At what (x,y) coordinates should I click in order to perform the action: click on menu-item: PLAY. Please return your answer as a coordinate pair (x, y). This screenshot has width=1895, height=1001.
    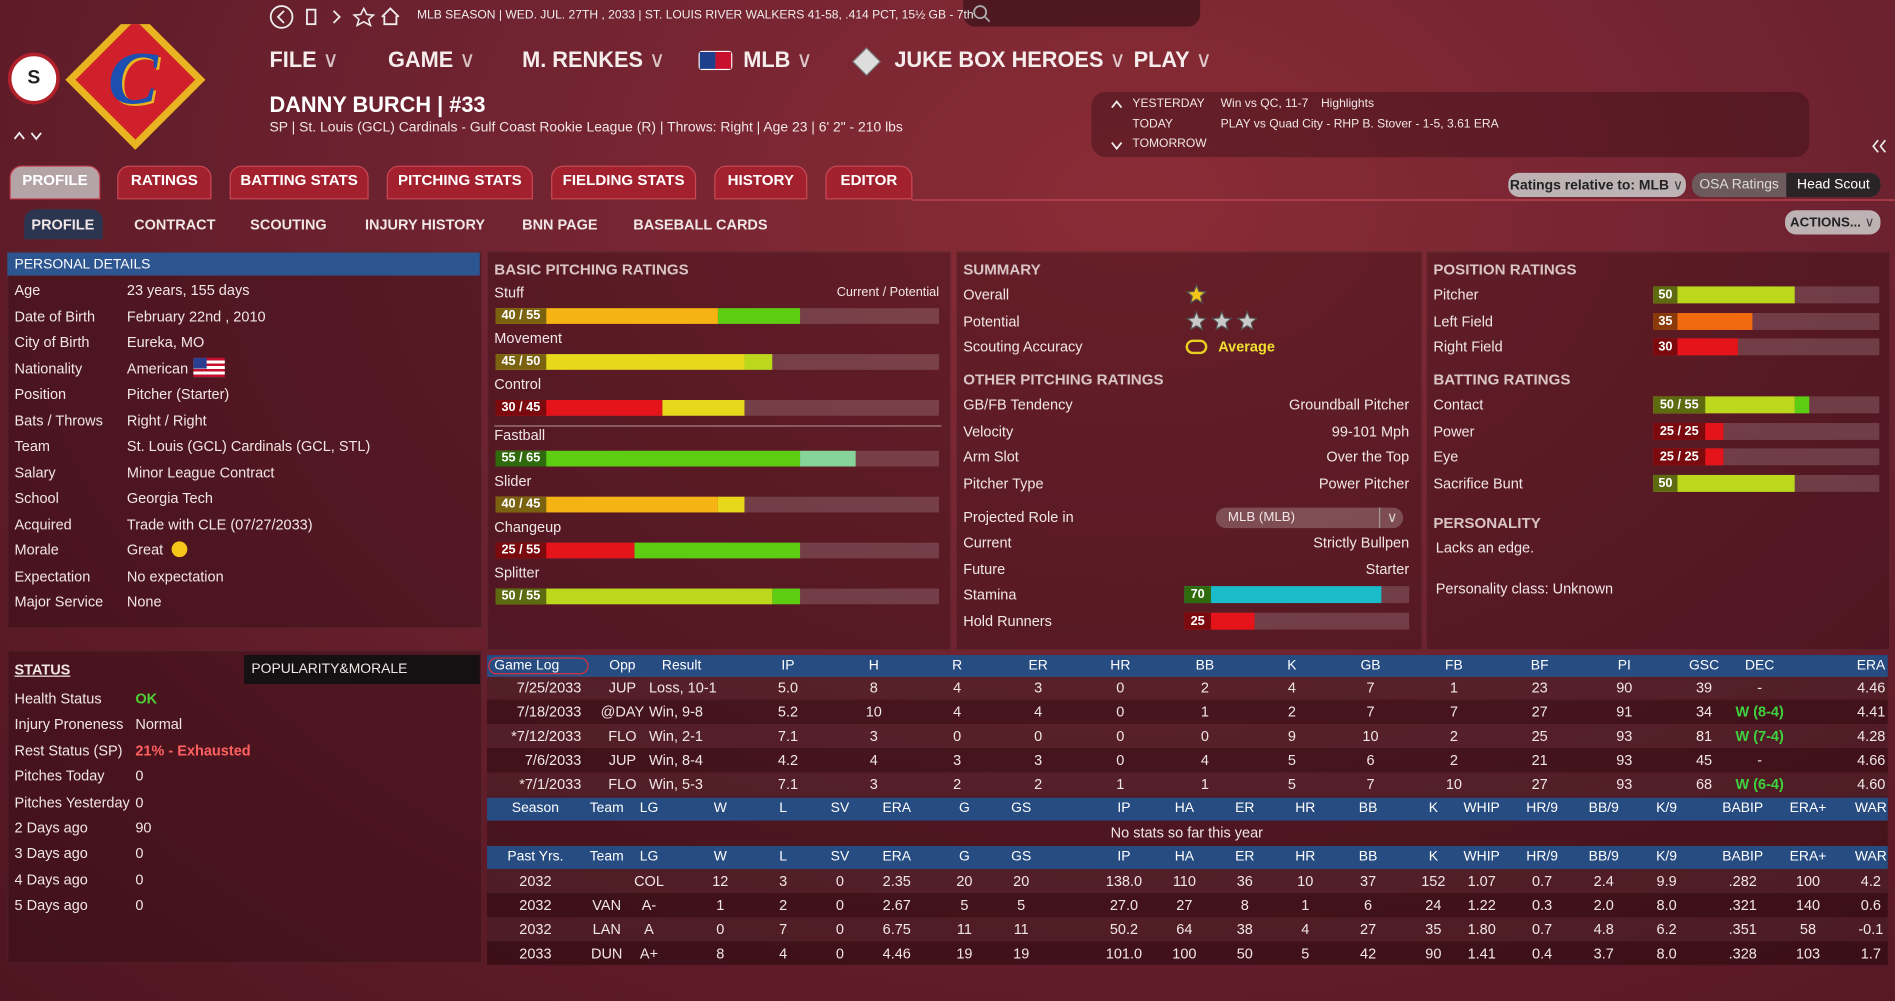
    Looking at the image, I should click on (1173, 60).